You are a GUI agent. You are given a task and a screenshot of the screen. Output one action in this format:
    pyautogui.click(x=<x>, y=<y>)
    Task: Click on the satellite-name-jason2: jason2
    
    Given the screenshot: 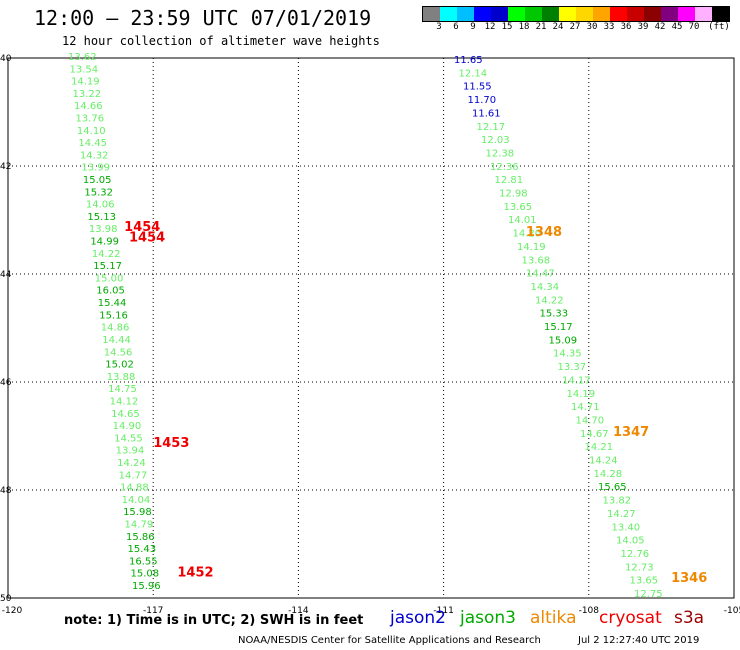 What is the action you would take?
    pyautogui.click(x=418, y=618)
    